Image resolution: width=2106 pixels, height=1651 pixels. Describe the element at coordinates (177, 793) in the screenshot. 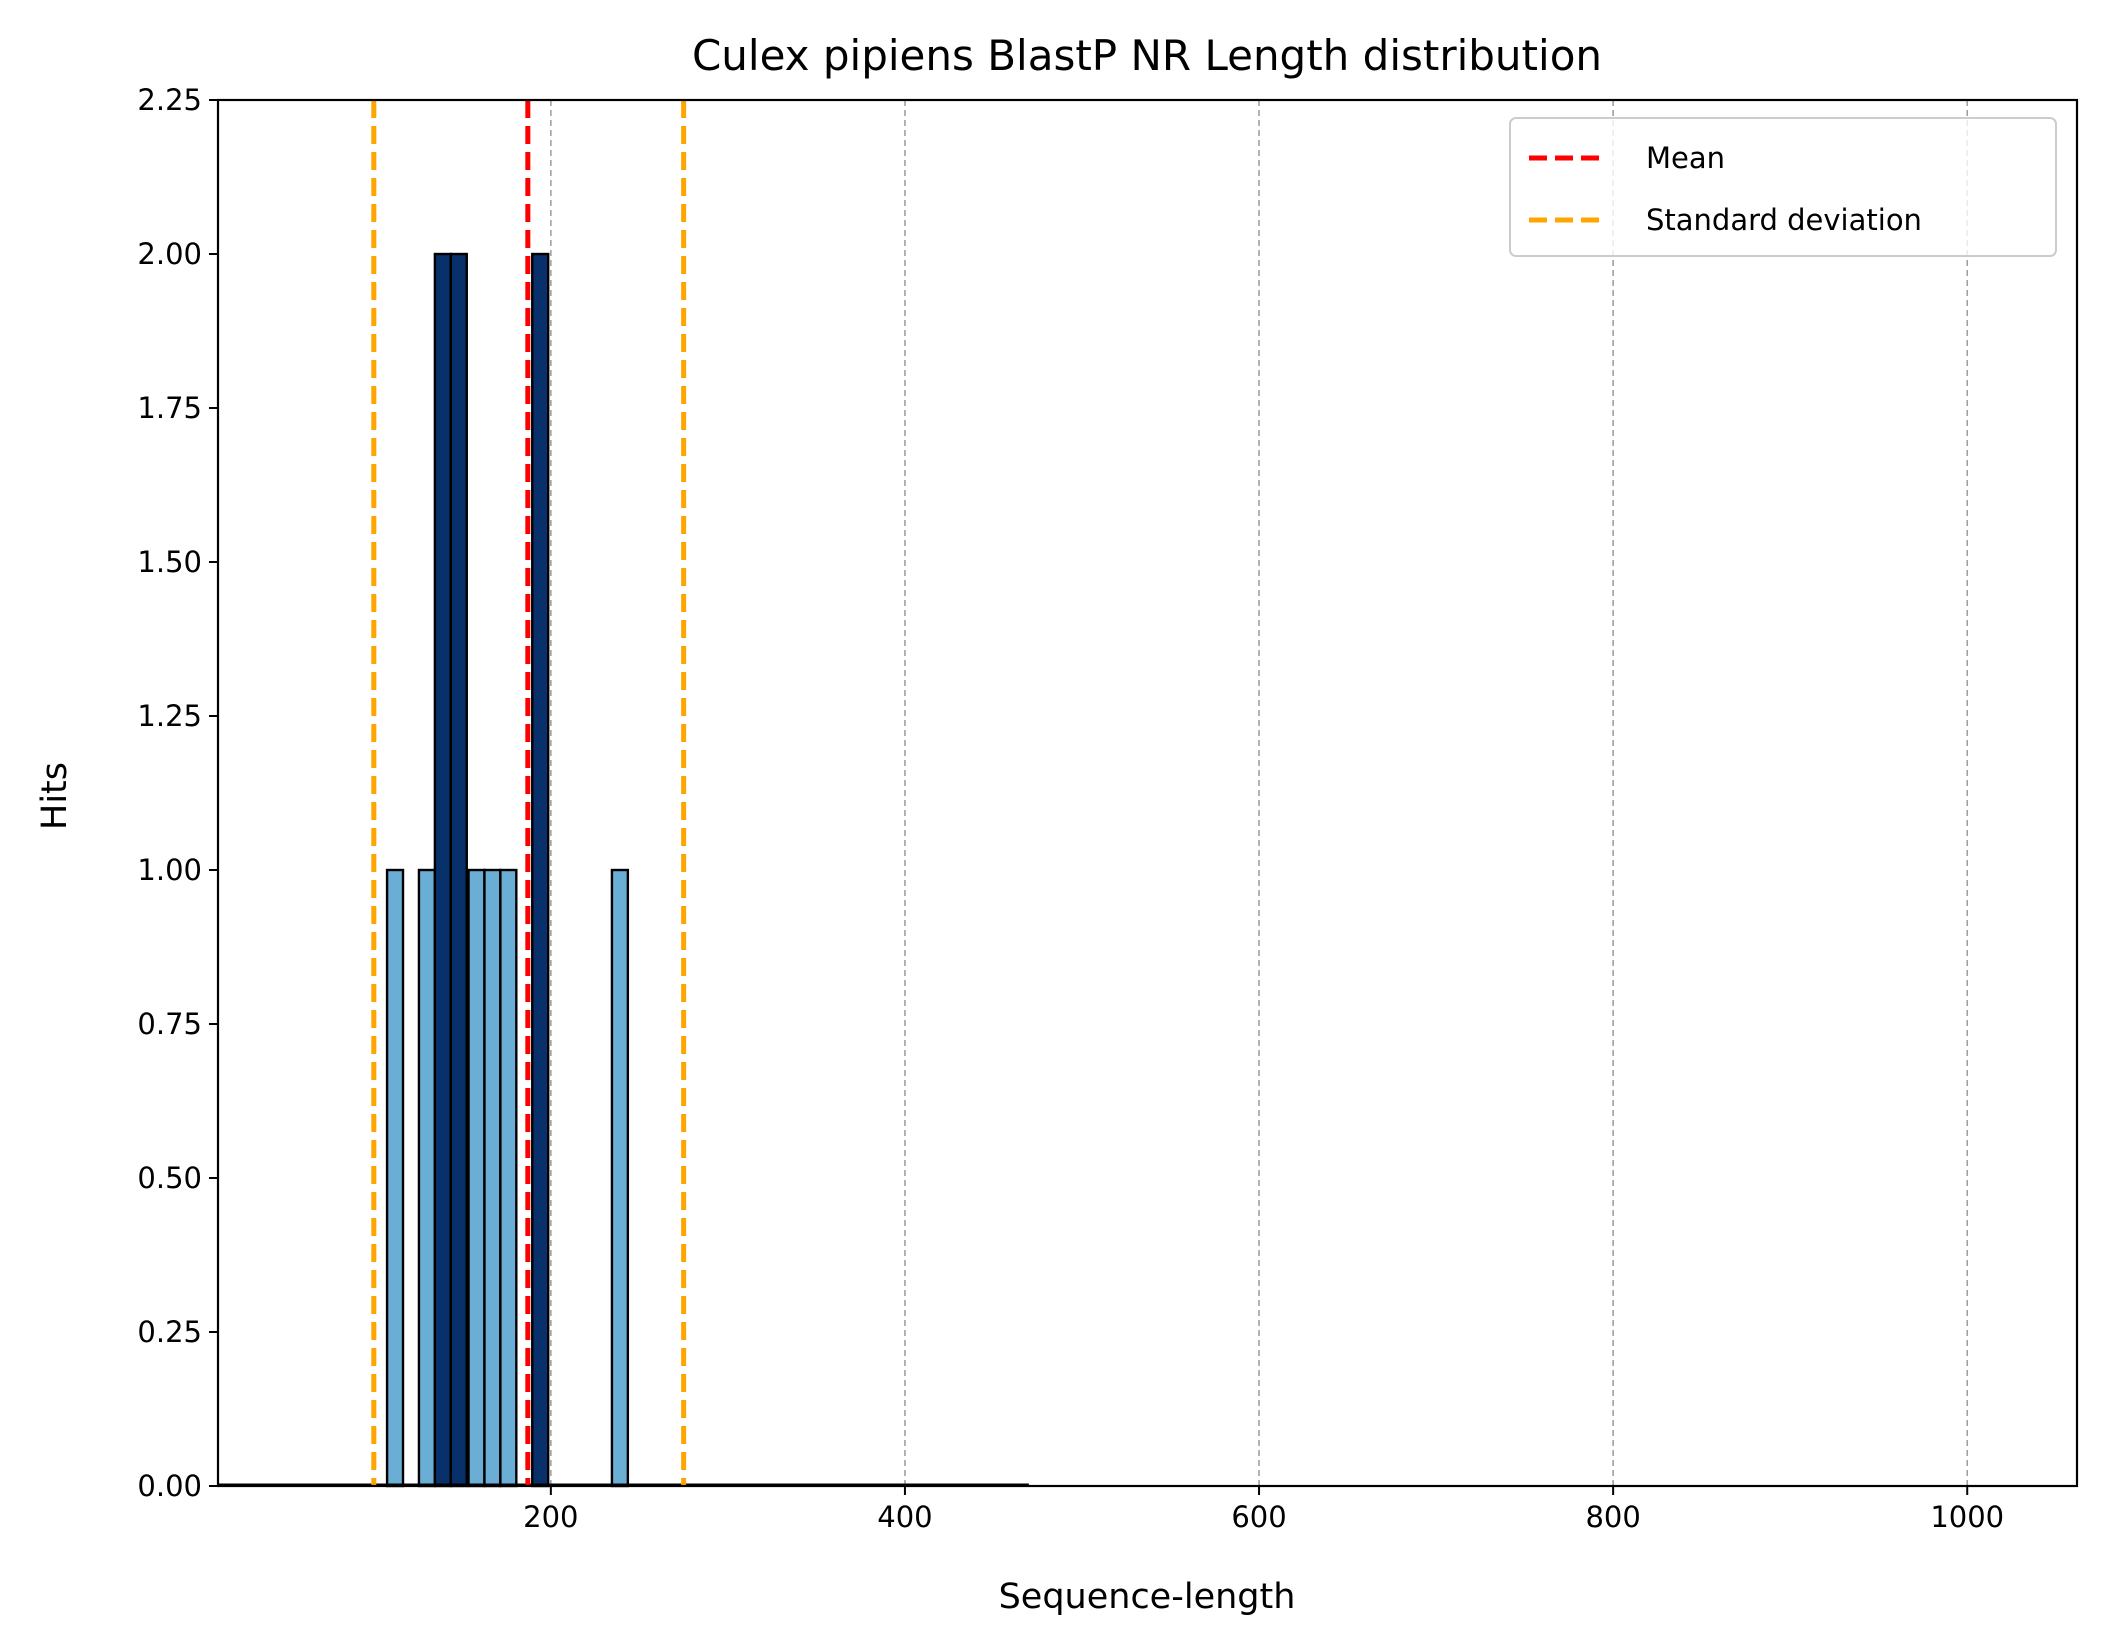

I see `y-axis-ticks: 0.00 0.25 0.50 0.75 1.00 1.25 1.50 1.75 2.00 2.25` at that location.